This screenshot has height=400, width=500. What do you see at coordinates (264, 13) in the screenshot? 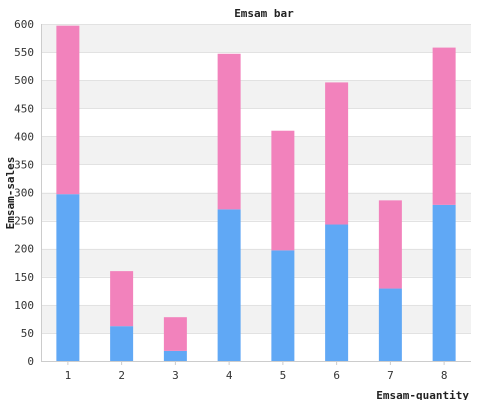
I see `chart-title: Emsam bar` at bounding box center [264, 13].